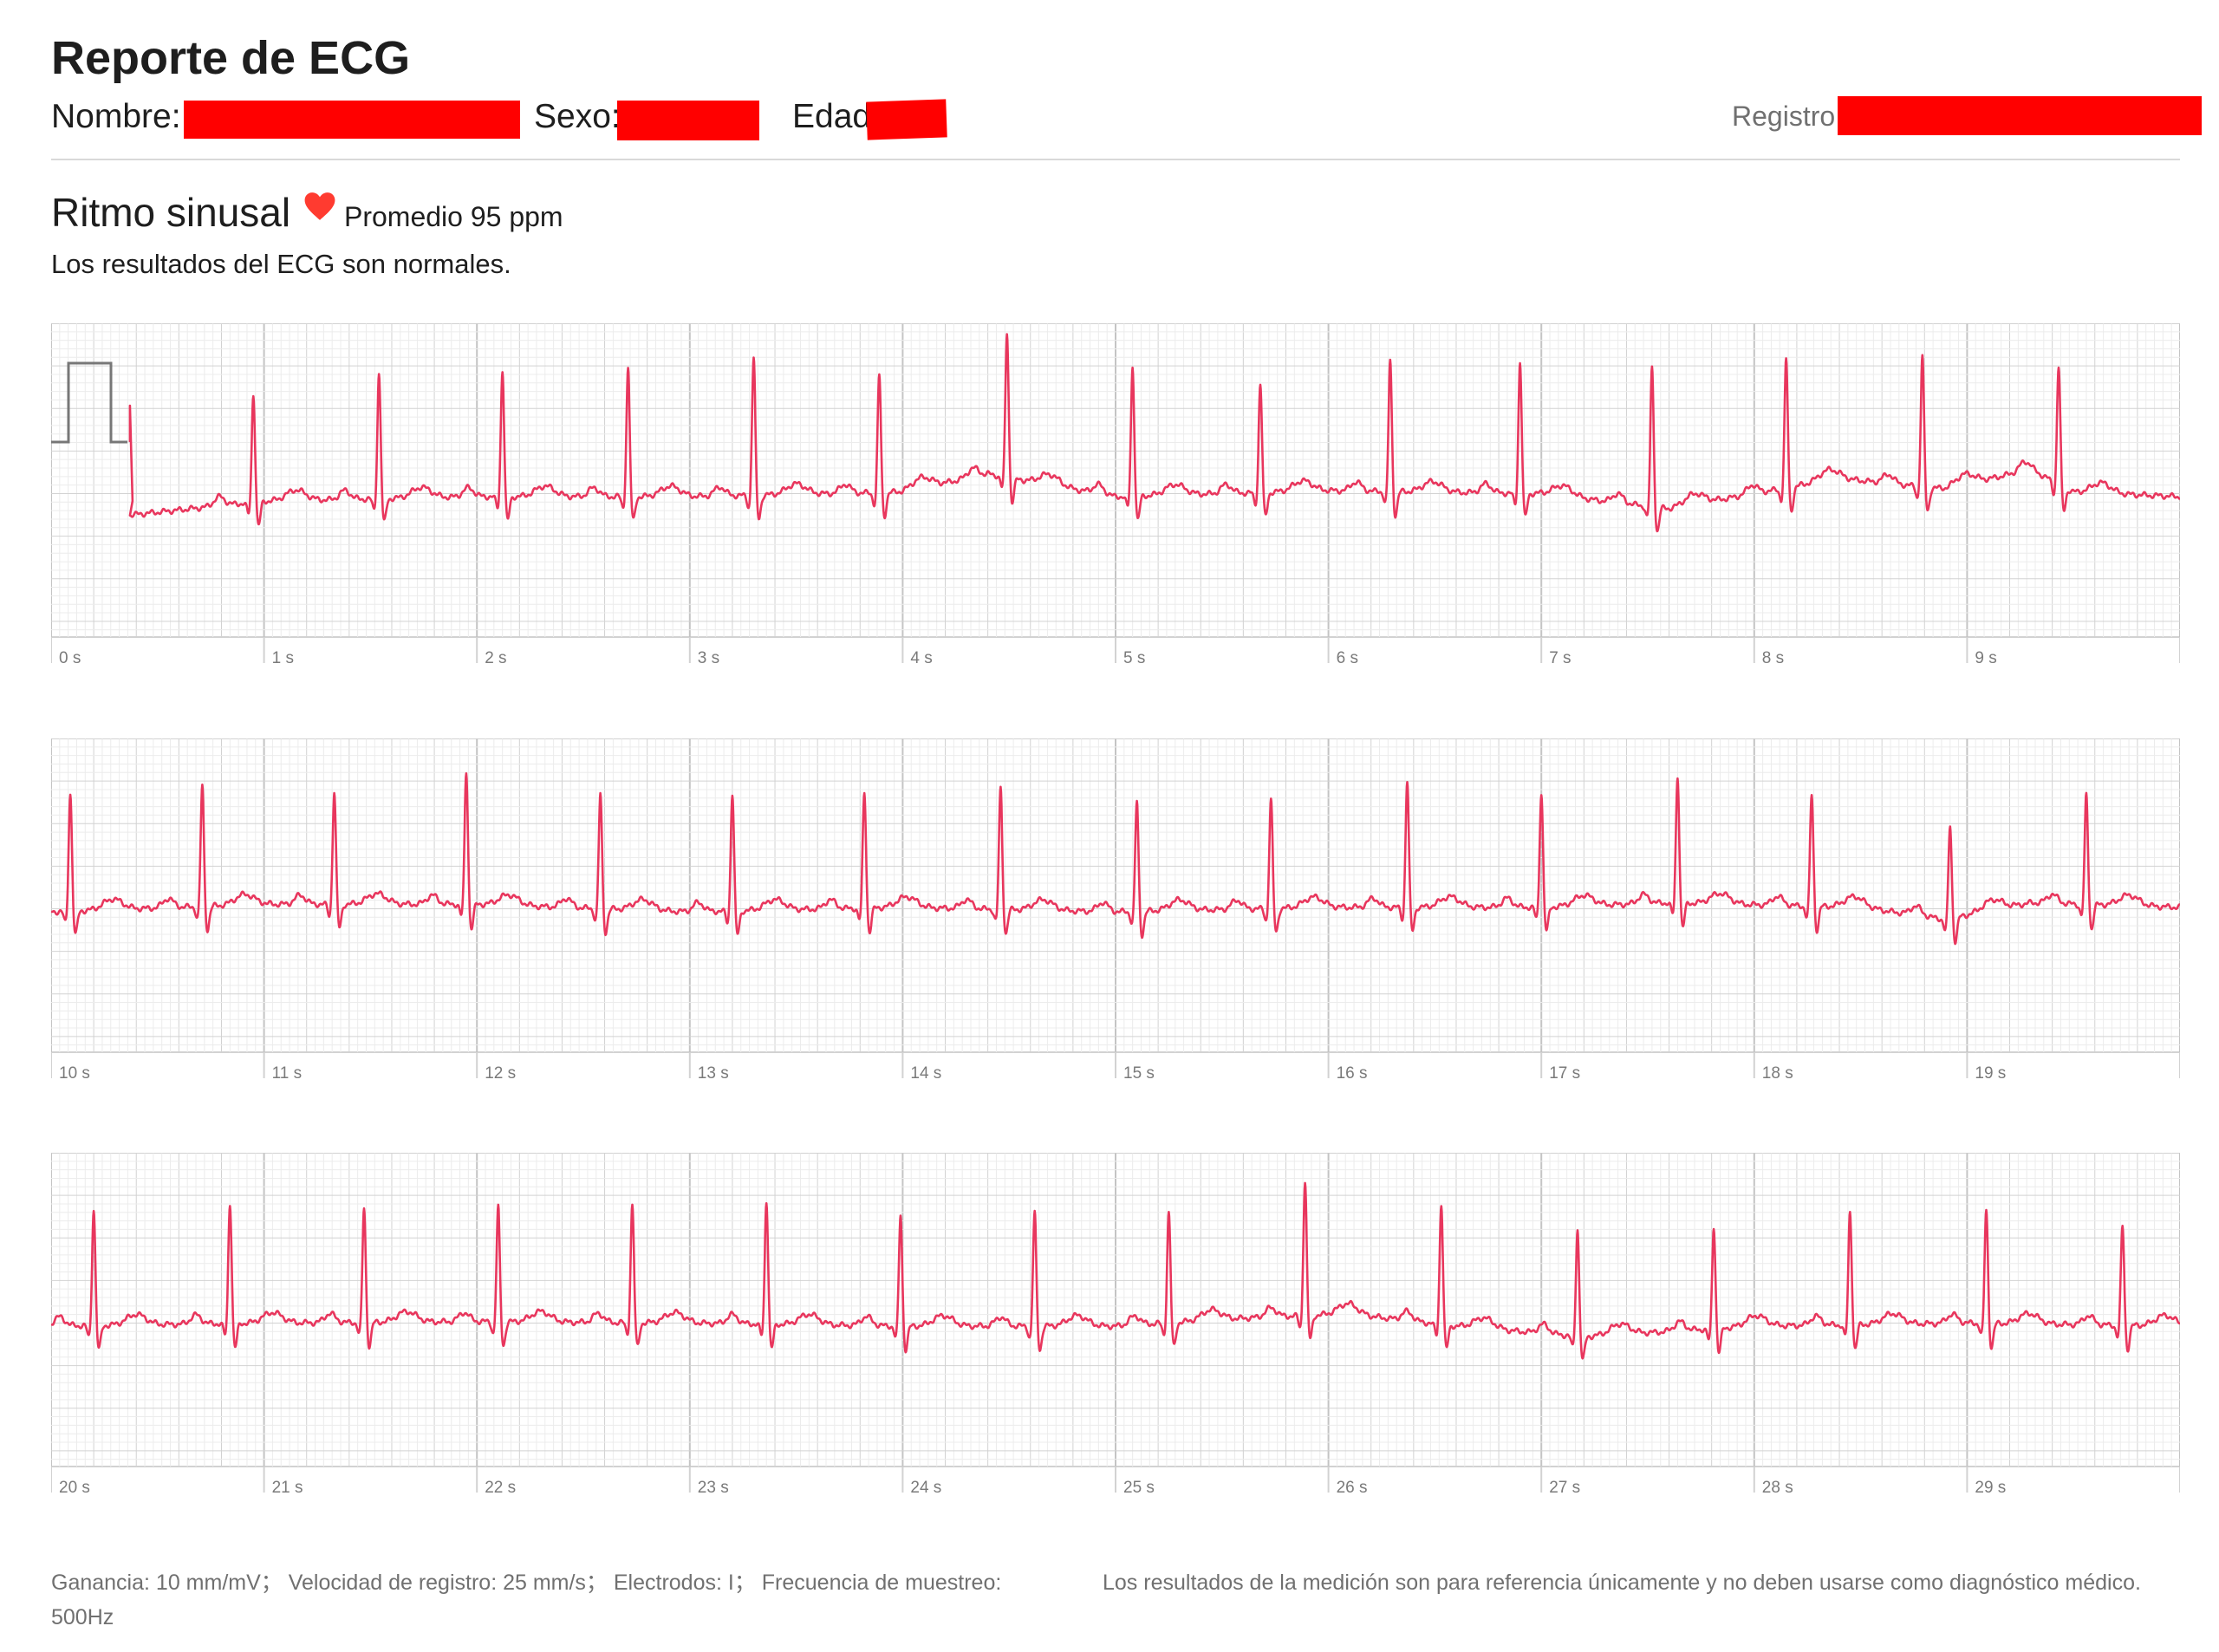  I want to click on time-tick-label: 0 s, so click(70, 658).